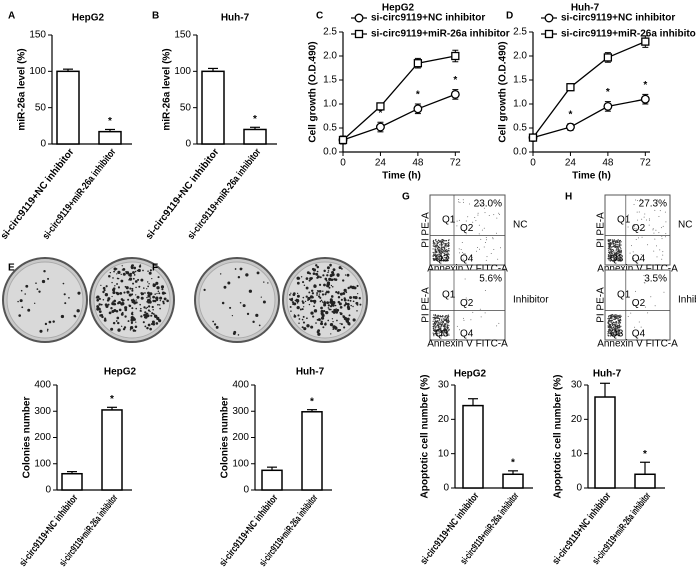  What do you see at coordinates (467, 228) in the screenshot?
I see `quadrant-label: Q2` at bounding box center [467, 228].